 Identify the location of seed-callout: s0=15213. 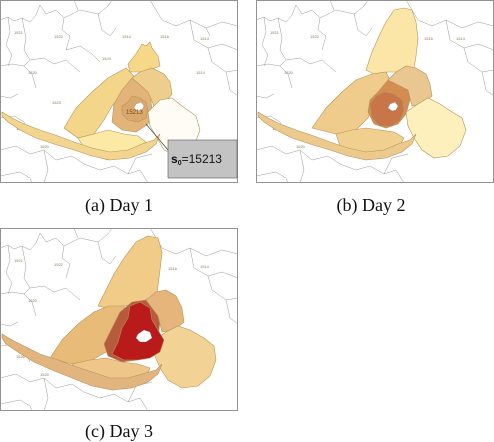
(191, 151).